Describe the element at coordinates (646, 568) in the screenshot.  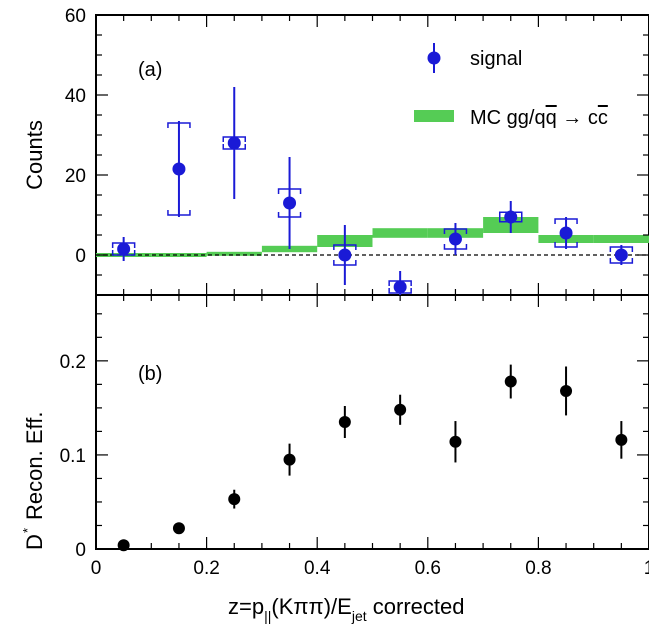
I see `x-tick-label: 1` at that location.